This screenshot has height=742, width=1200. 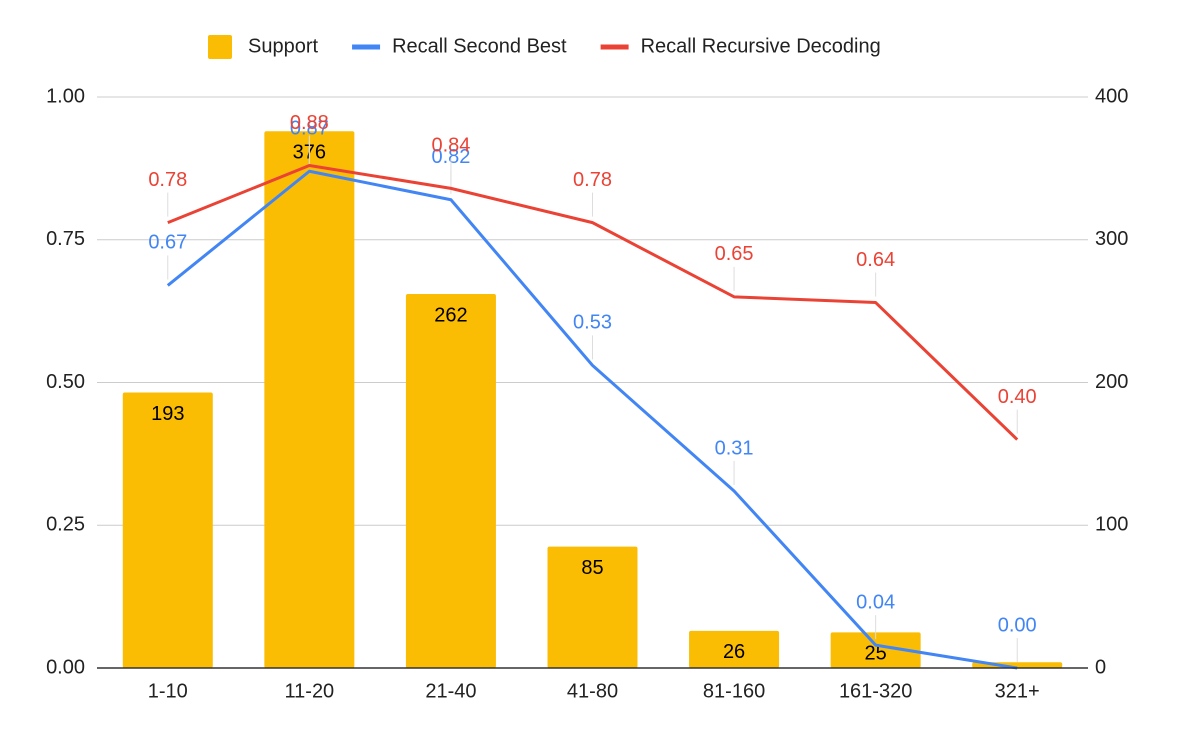 What do you see at coordinates (65, 96) in the screenshot?
I see `y-tick-label: 1.00` at bounding box center [65, 96].